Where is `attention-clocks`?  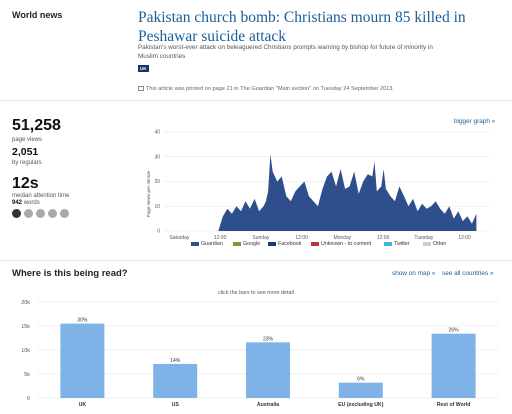
attention-clocks is located at coordinates (40, 213).